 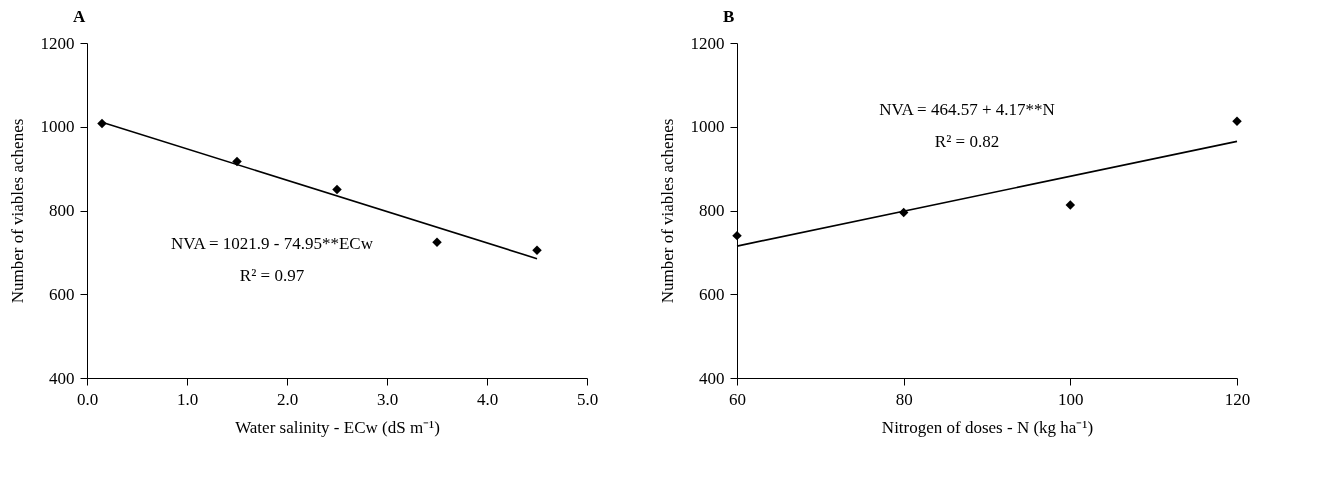 I want to click on chart-title: A, so click(x=79, y=16).